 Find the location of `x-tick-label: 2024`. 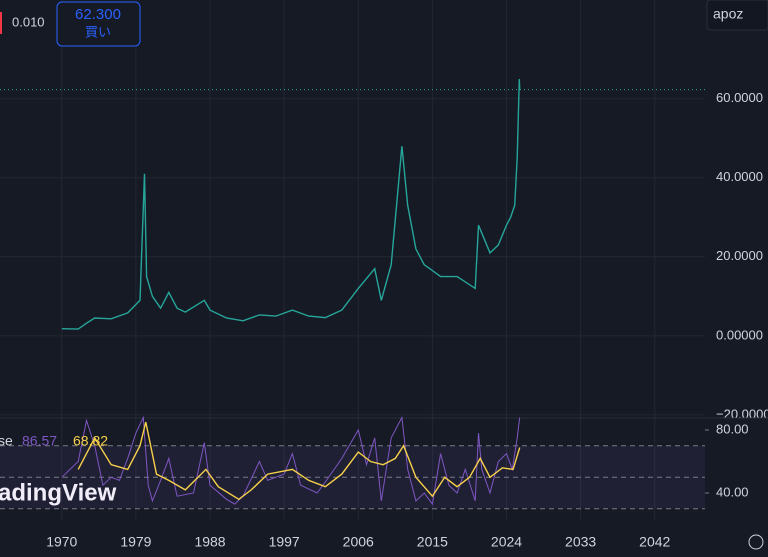

x-tick-label: 2024 is located at coordinates (506, 542).